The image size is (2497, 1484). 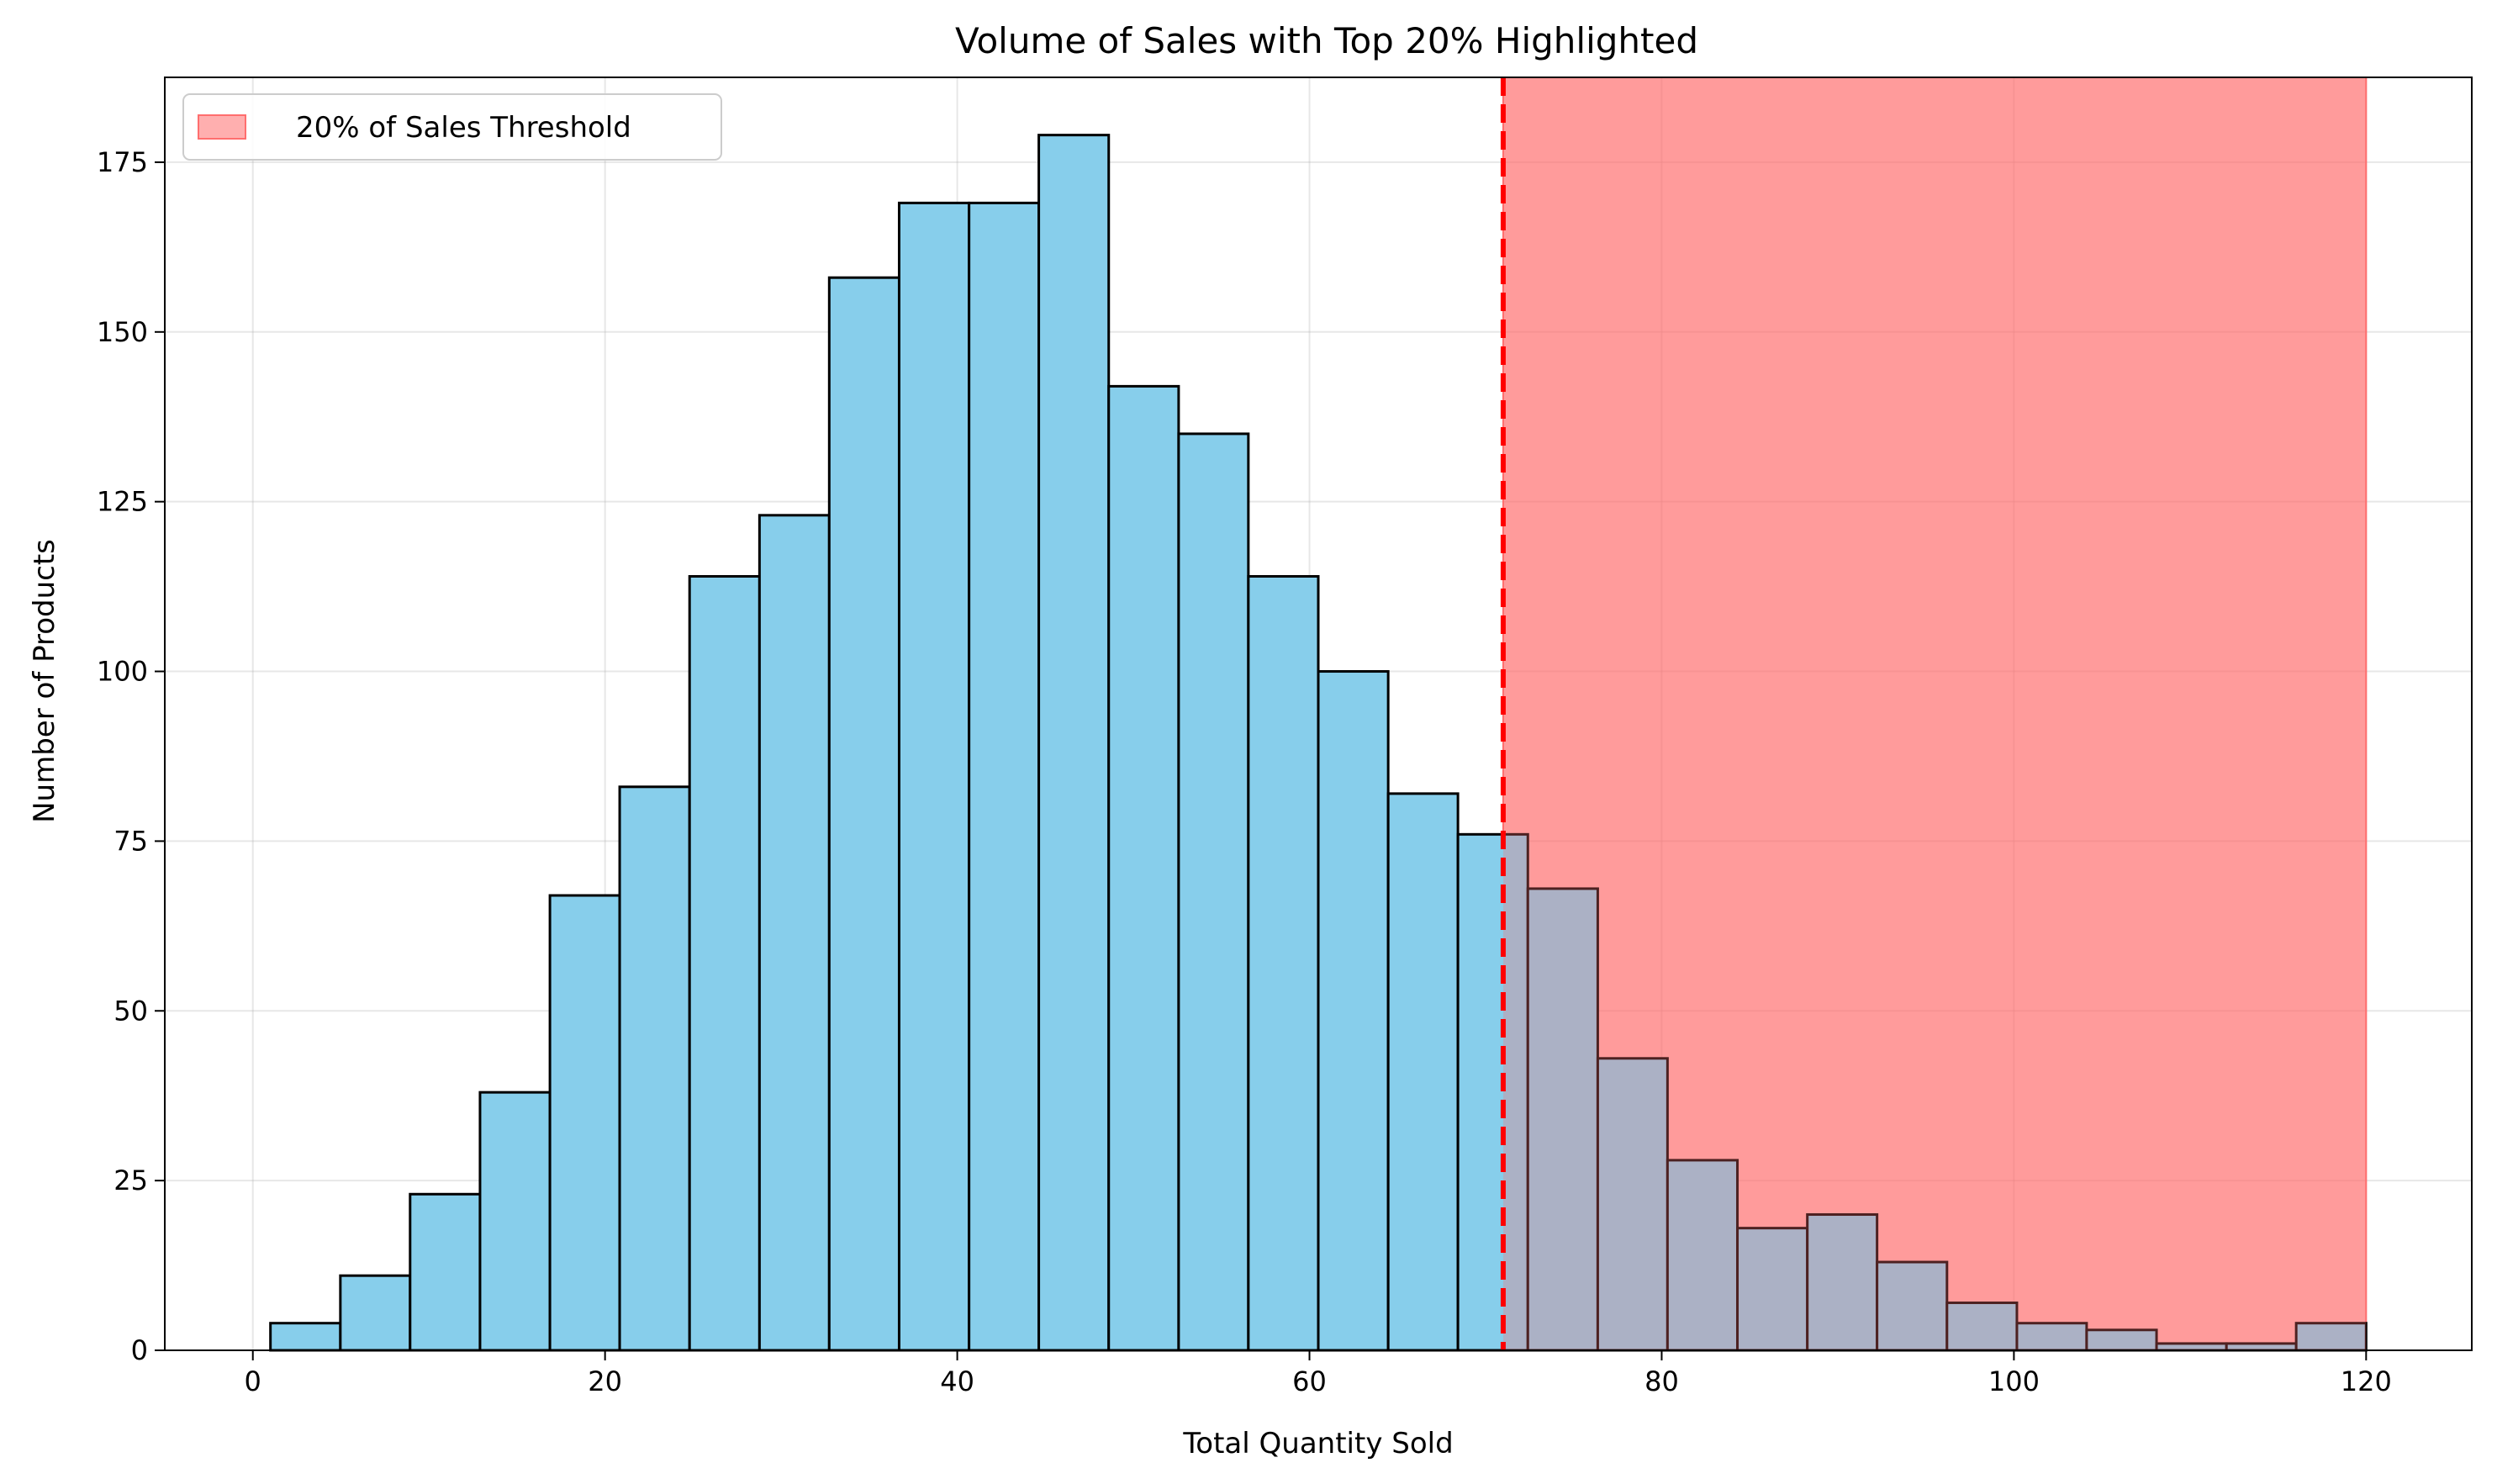 I want to click on x-tick-label: 60, so click(x=1309, y=1381).